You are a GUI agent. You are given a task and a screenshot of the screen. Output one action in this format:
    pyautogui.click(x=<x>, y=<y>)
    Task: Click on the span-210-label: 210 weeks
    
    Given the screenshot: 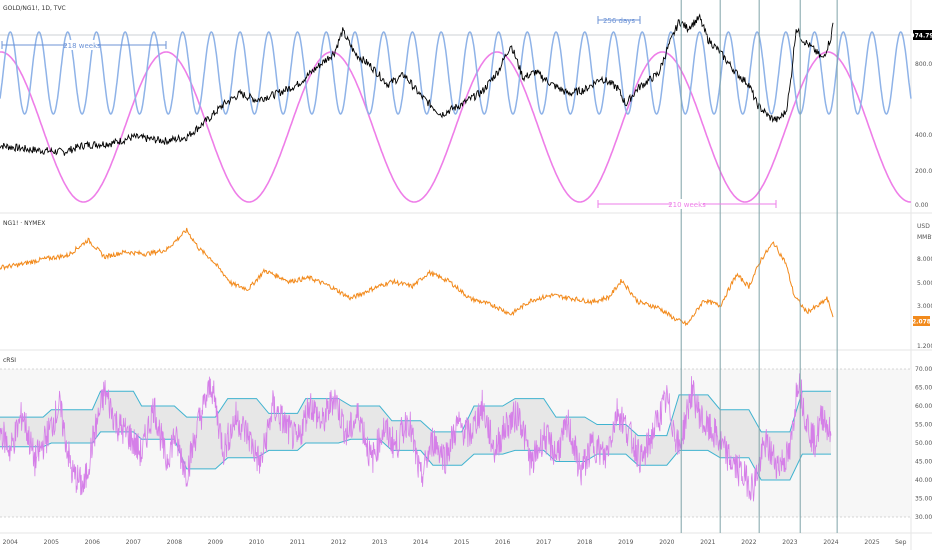 What is the action you would take?
    pyautogui.click(x=687, y=205)
    